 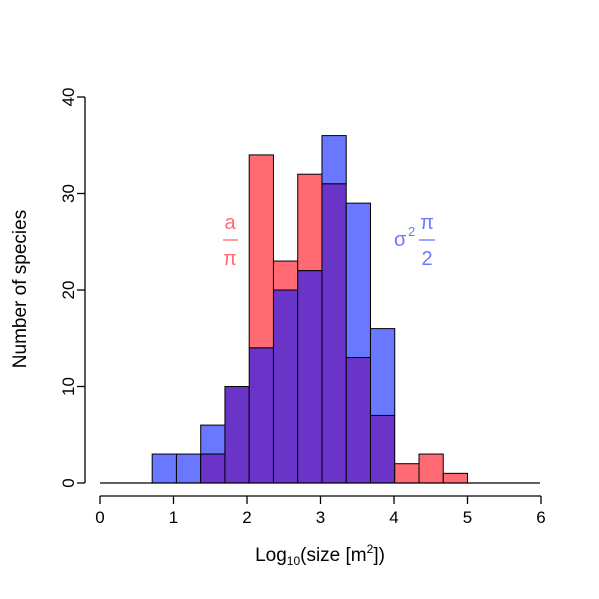 What do you see at coordinates (246, 517) in the screenshot?
I see `x-tick-label-2: 2` at bounding box center [246, 517].